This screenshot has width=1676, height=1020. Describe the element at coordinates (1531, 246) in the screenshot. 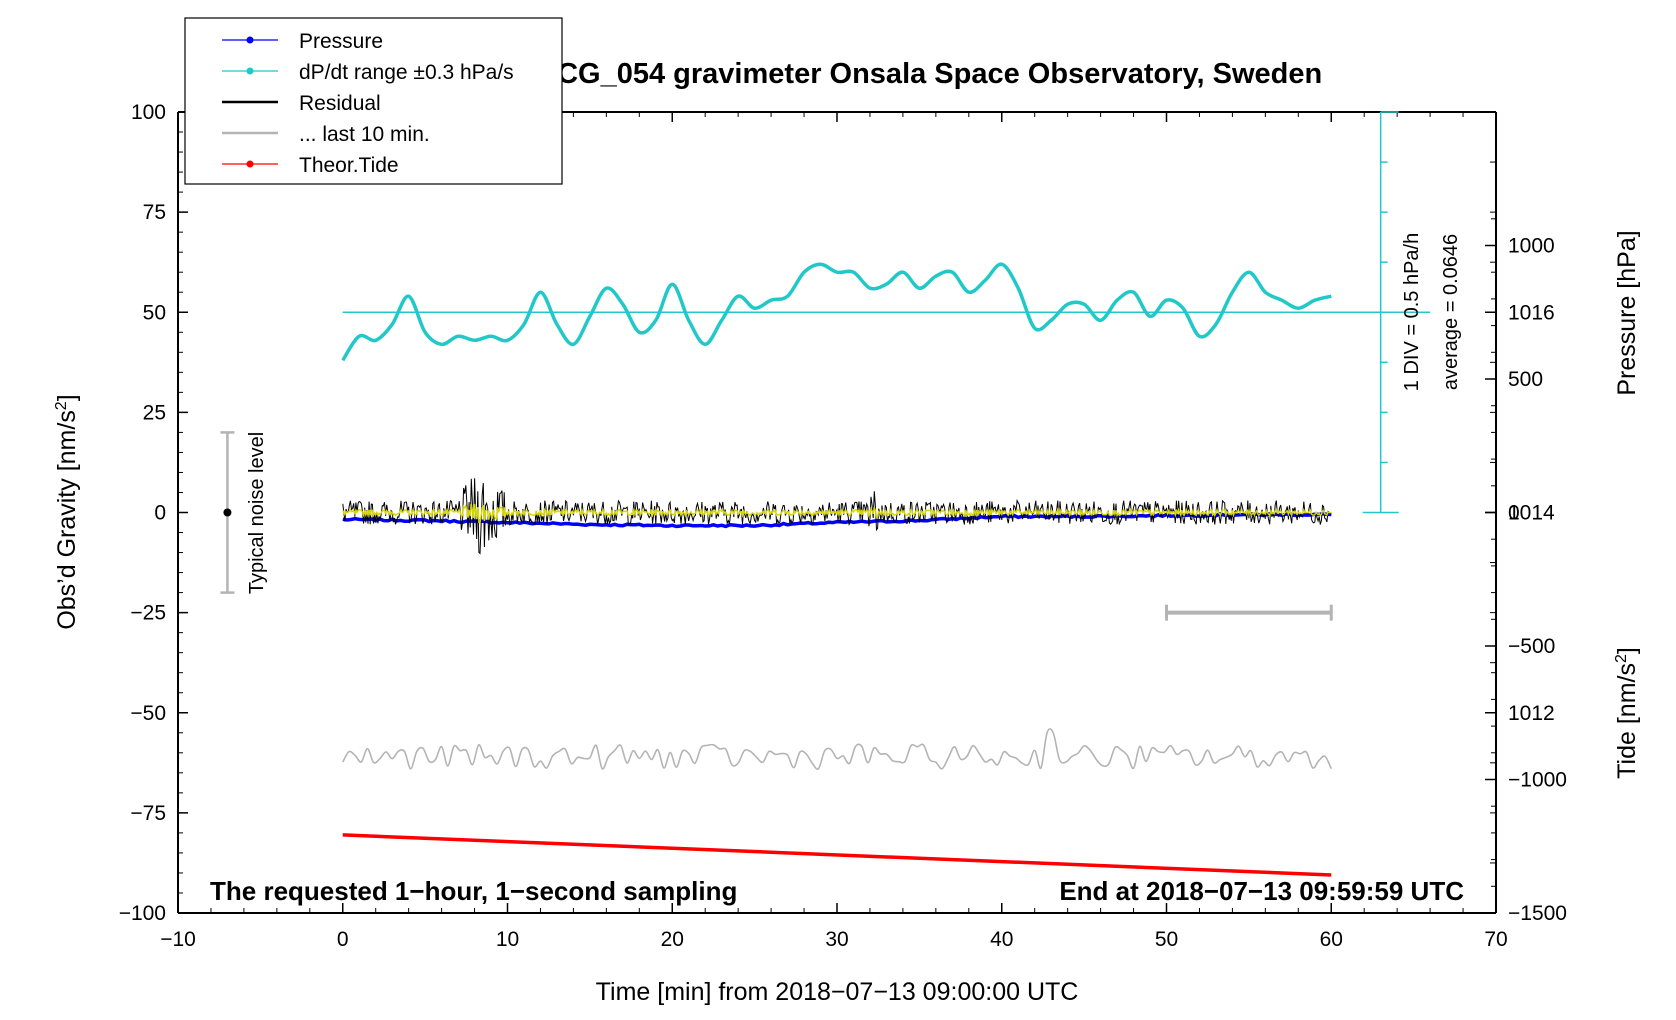

I see `tide-tick-label: 1000` at that location.